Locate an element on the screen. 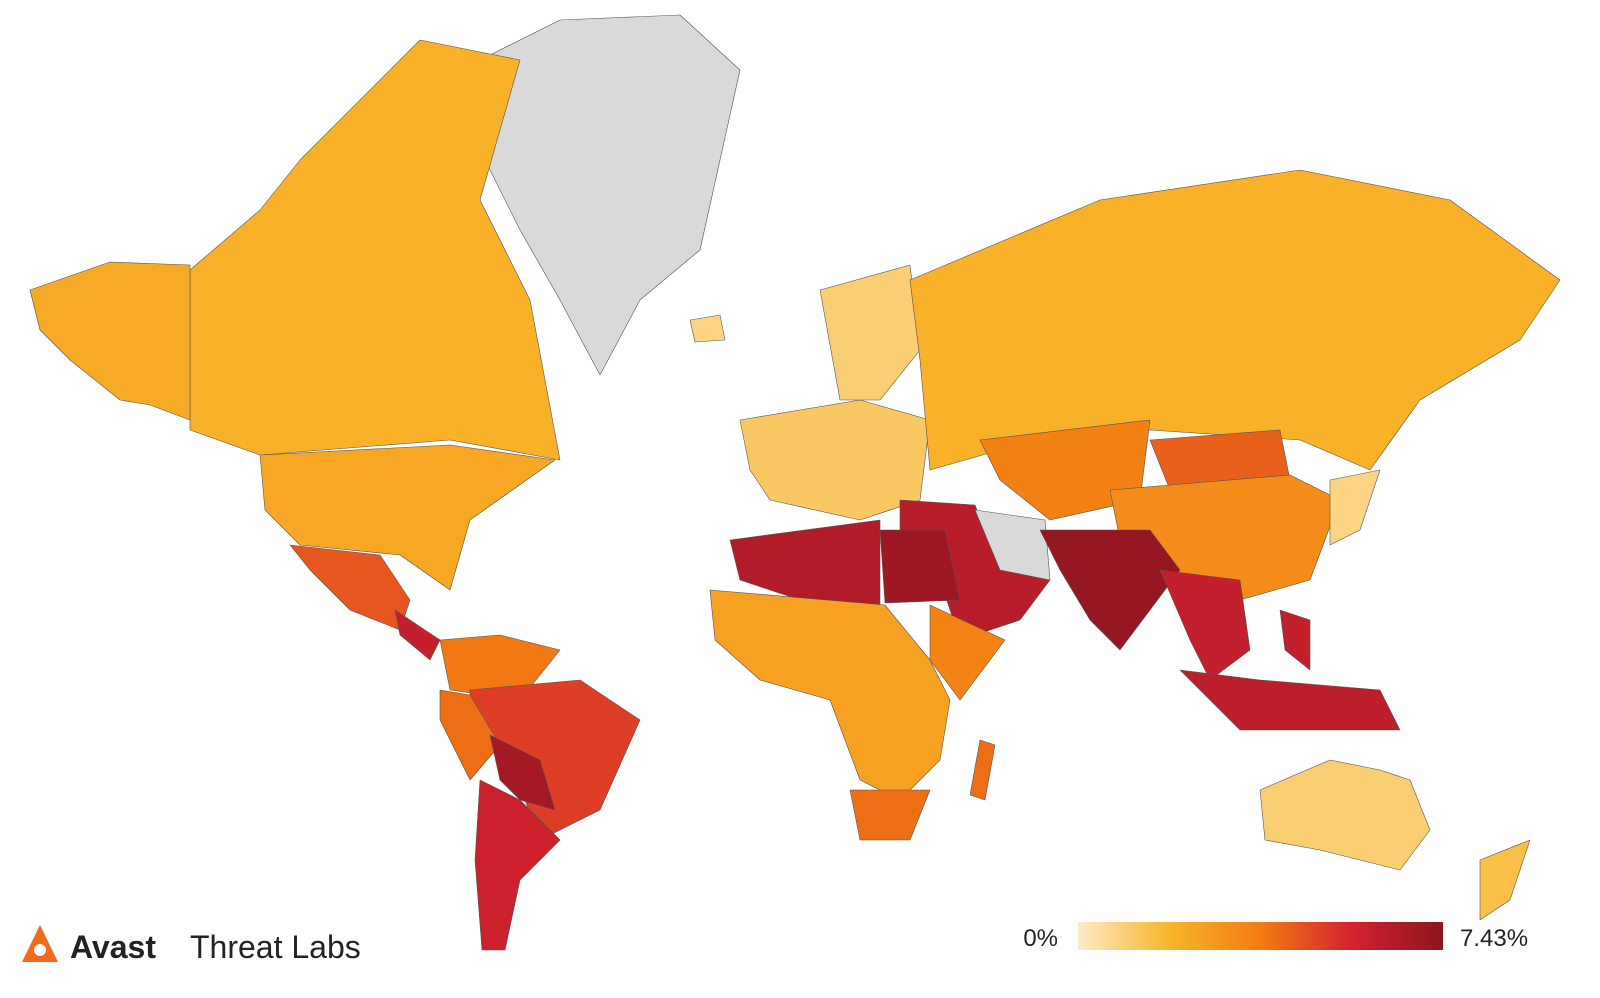 The width and height of the screenshot is (1600, 998). legend-max-label: 7.43% is located at coordinates (1494, 938).